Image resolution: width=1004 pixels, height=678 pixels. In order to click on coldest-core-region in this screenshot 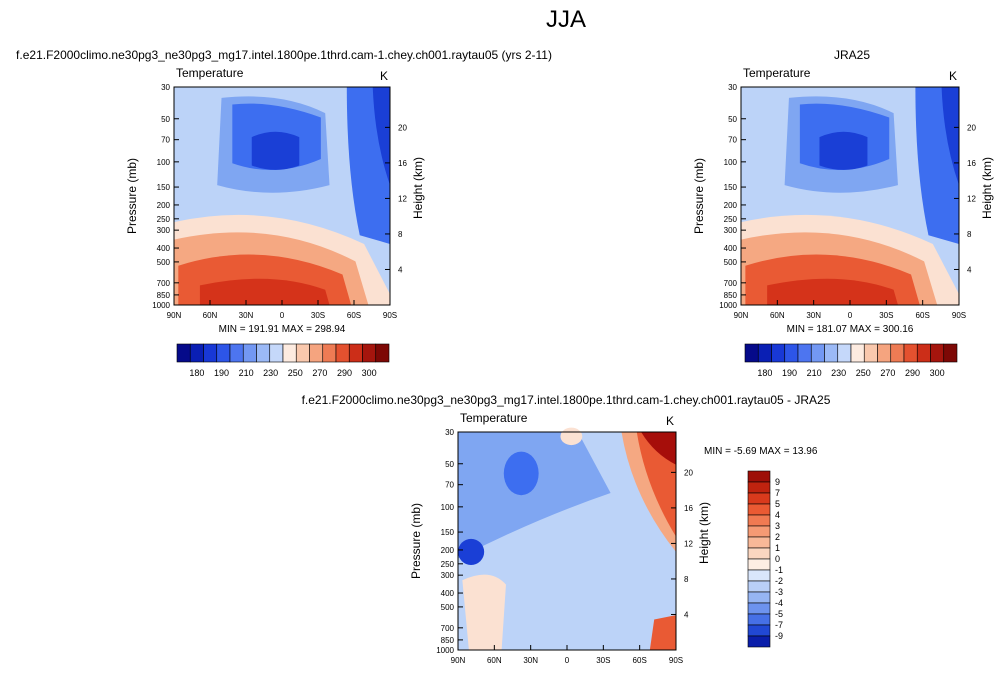, I will do `click(275, 150)`.